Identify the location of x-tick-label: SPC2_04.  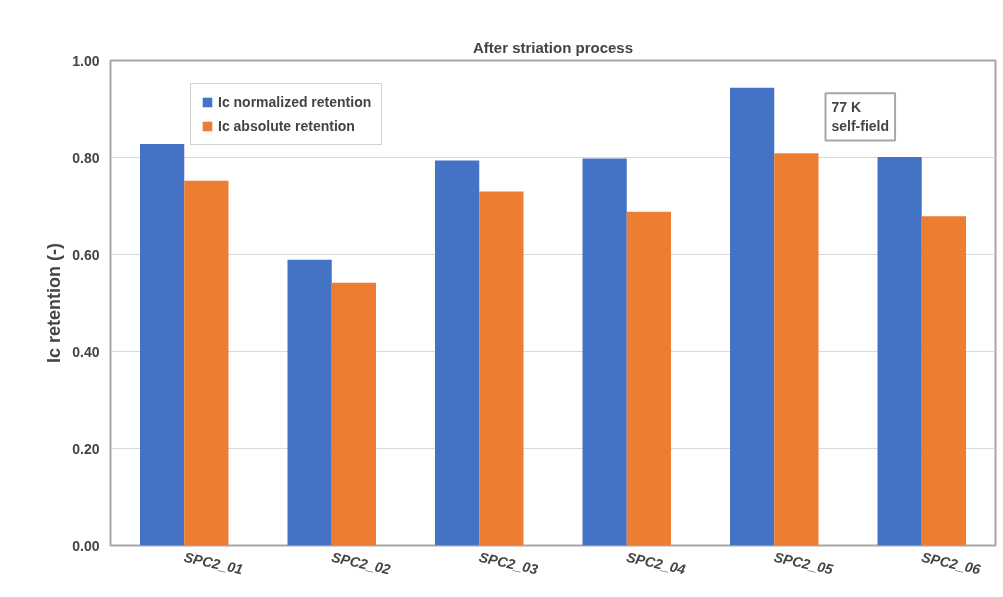
(656, 563).